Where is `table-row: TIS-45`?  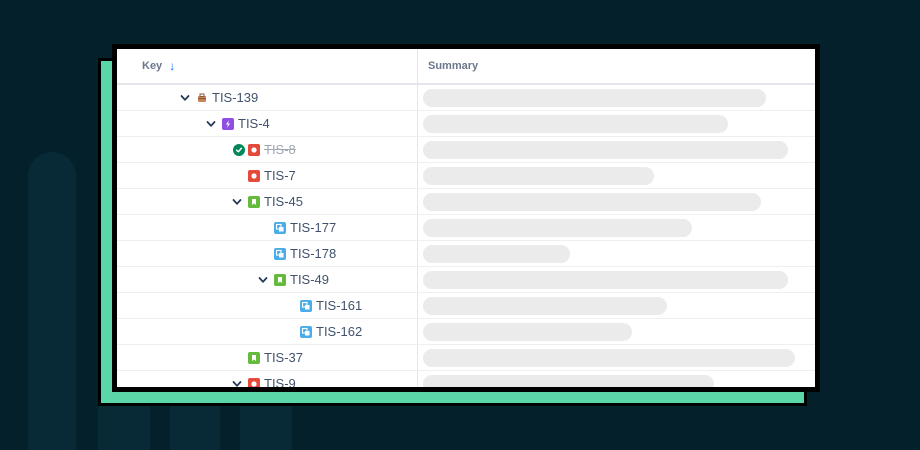
table-row: TIS-45 is located at coordinates (466, 202).